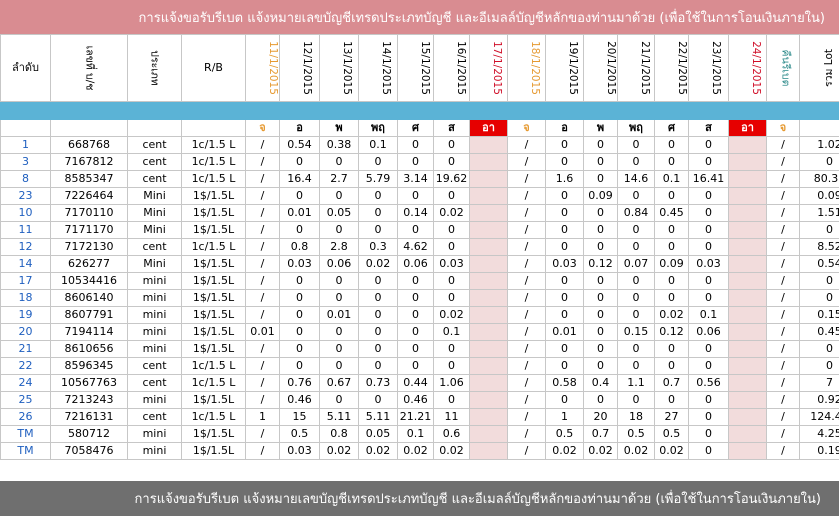  I want to click on row-total: 124.43, so click(819, 417).